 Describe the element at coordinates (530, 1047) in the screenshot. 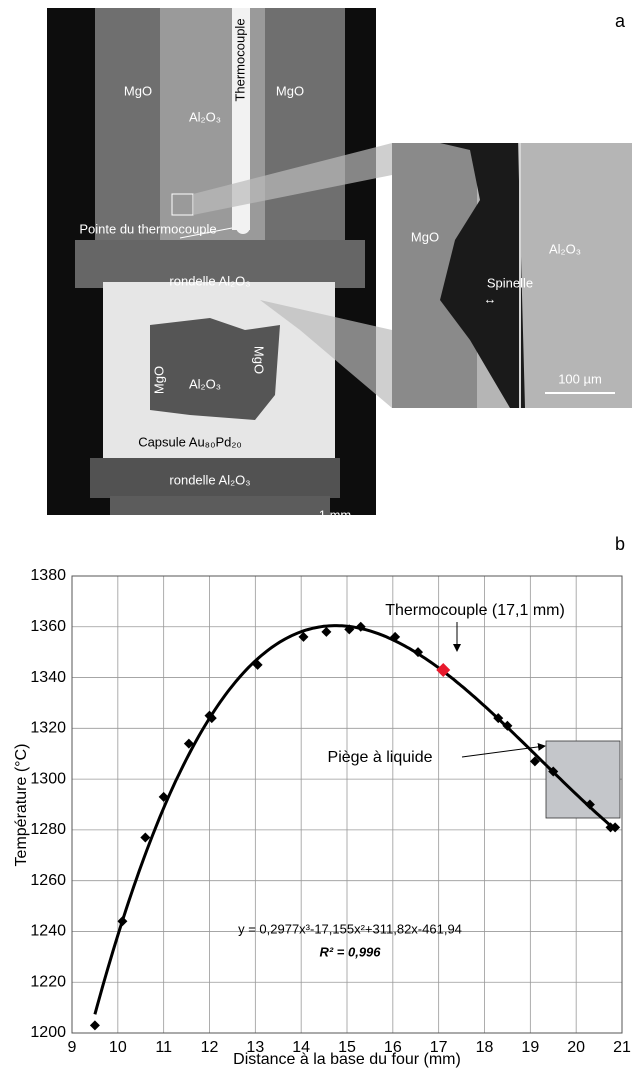

I see `x-tick-label: 19` at that location.